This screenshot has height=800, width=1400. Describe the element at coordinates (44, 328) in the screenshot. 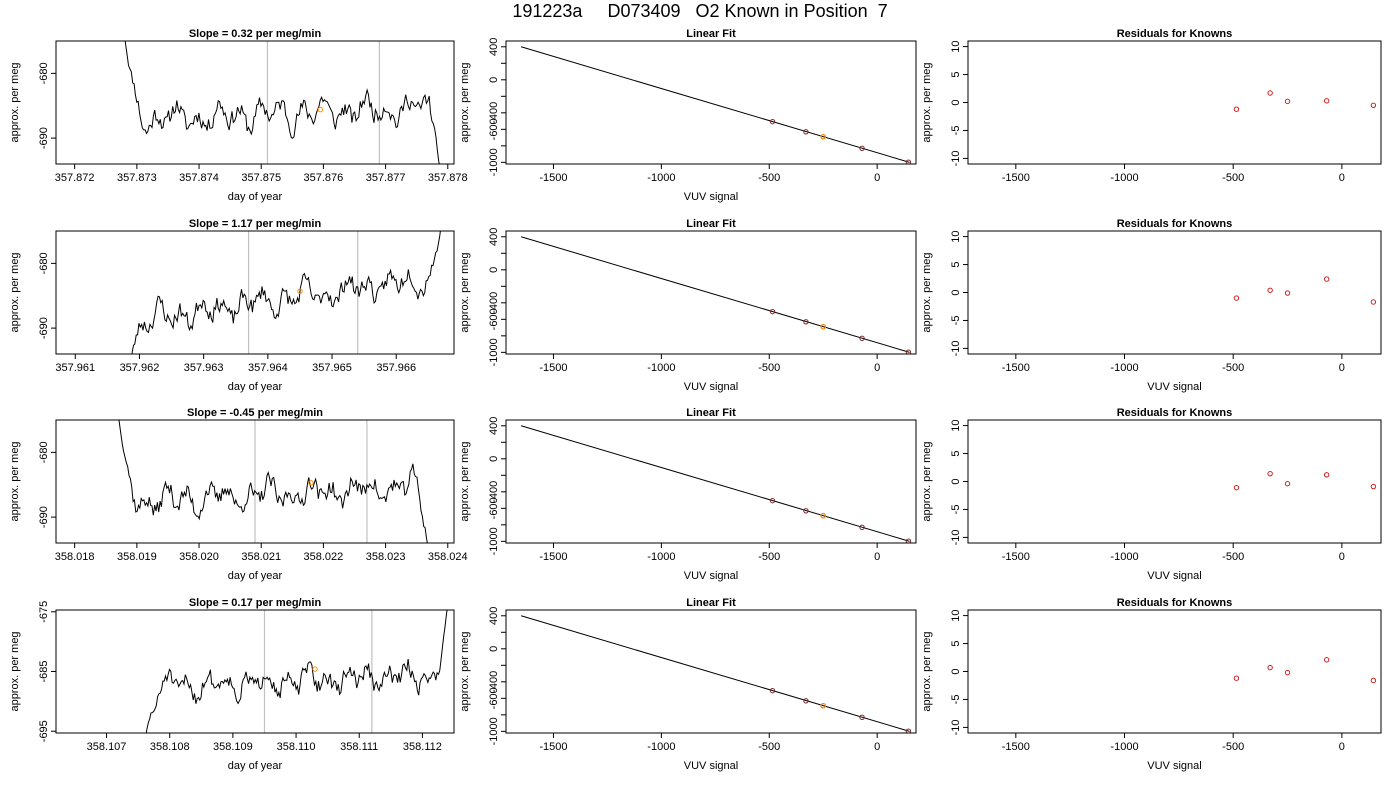

I see `y-tick-label: -690` at that location.